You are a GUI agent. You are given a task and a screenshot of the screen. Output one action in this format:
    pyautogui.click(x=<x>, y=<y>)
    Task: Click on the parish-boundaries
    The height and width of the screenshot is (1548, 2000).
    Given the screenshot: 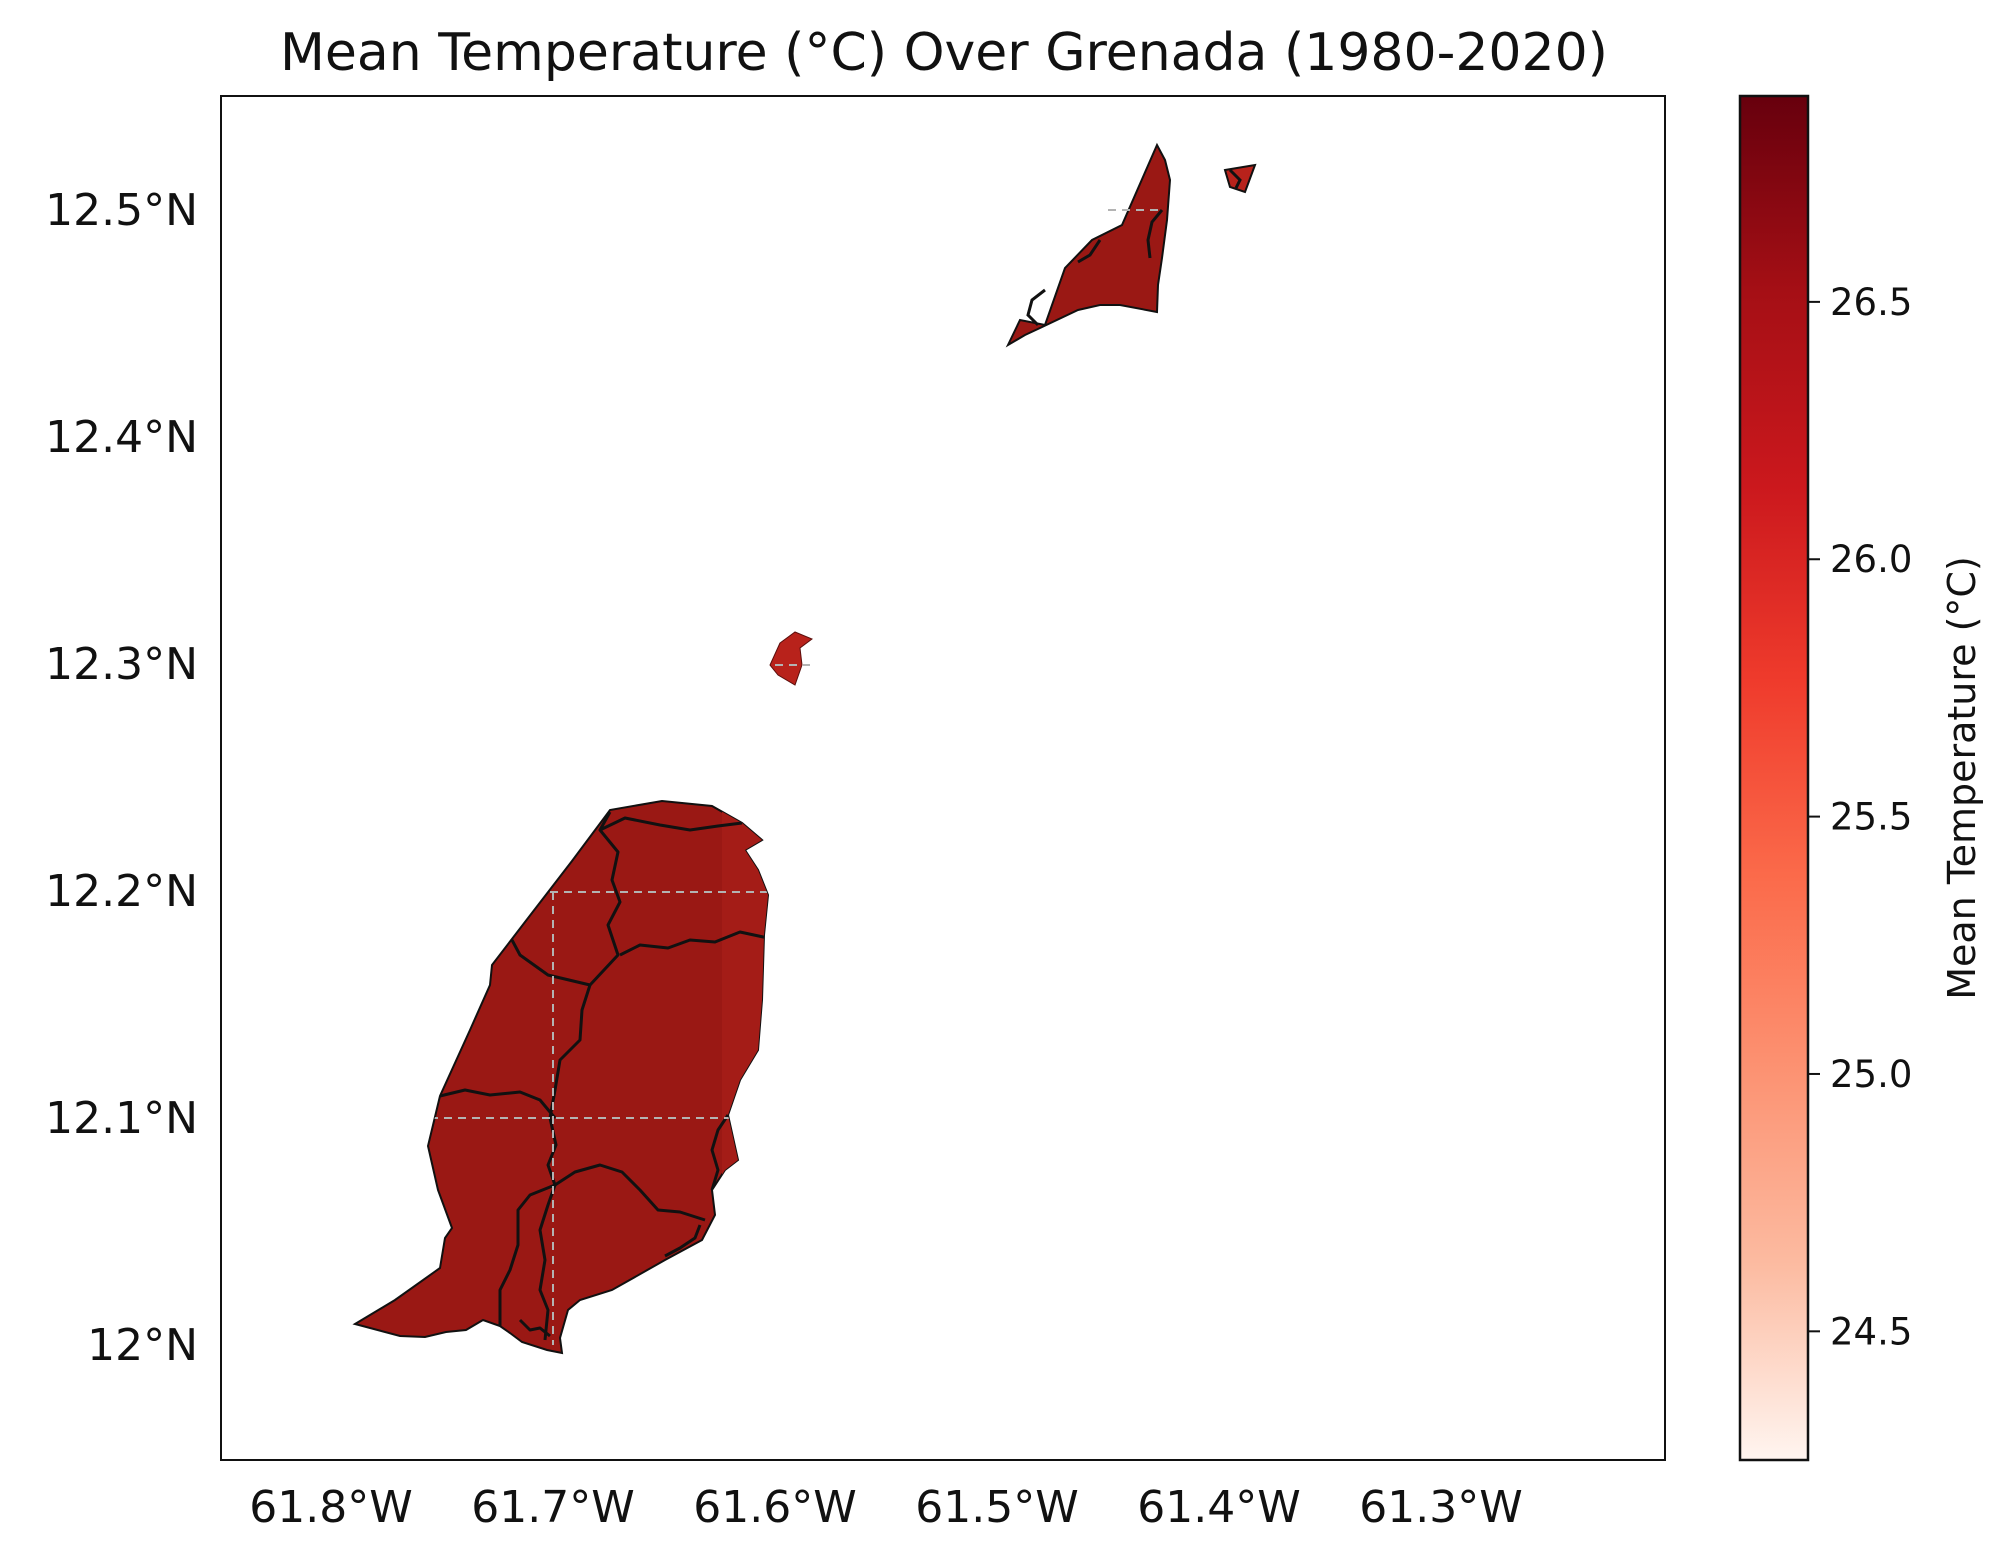 What is the action you would take?
    pyautogui.click(x=603, y=1076)
    